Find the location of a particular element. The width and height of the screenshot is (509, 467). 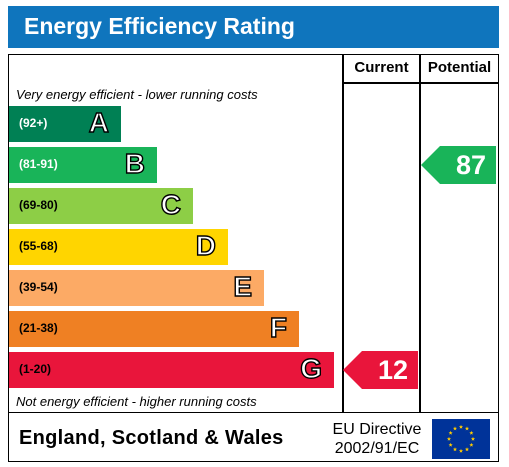

current-column-divider is located at coordinates (343, 233).